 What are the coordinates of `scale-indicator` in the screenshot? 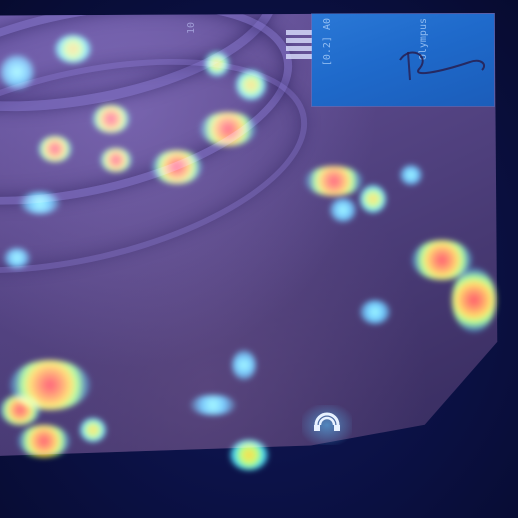 It's located at (300, 48).